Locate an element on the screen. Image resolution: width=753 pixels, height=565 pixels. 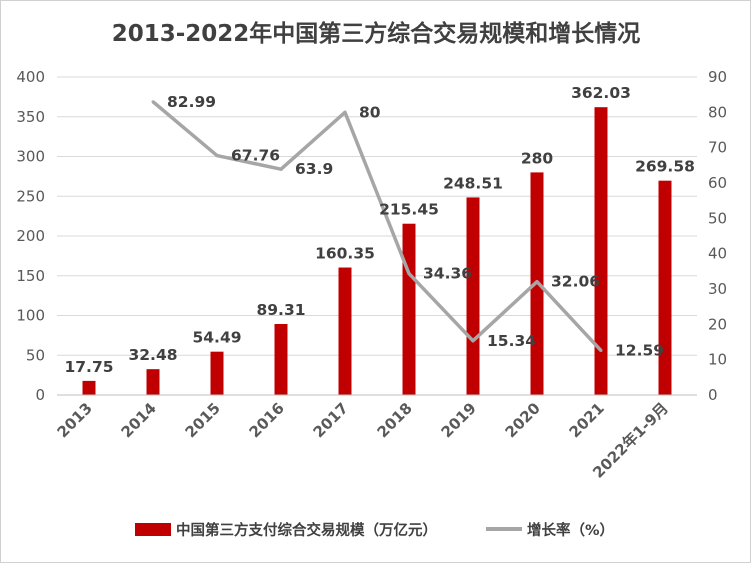
line-data-label: 34.36 is located at coordinates (447, 274).